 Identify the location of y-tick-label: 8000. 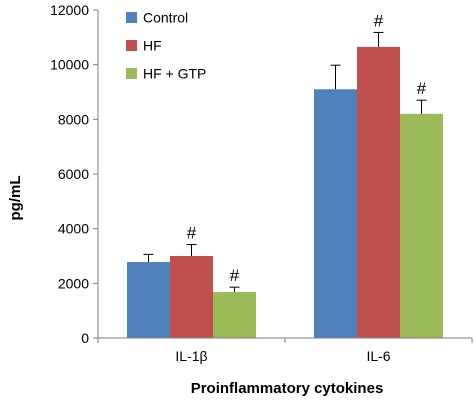
(73, 119).